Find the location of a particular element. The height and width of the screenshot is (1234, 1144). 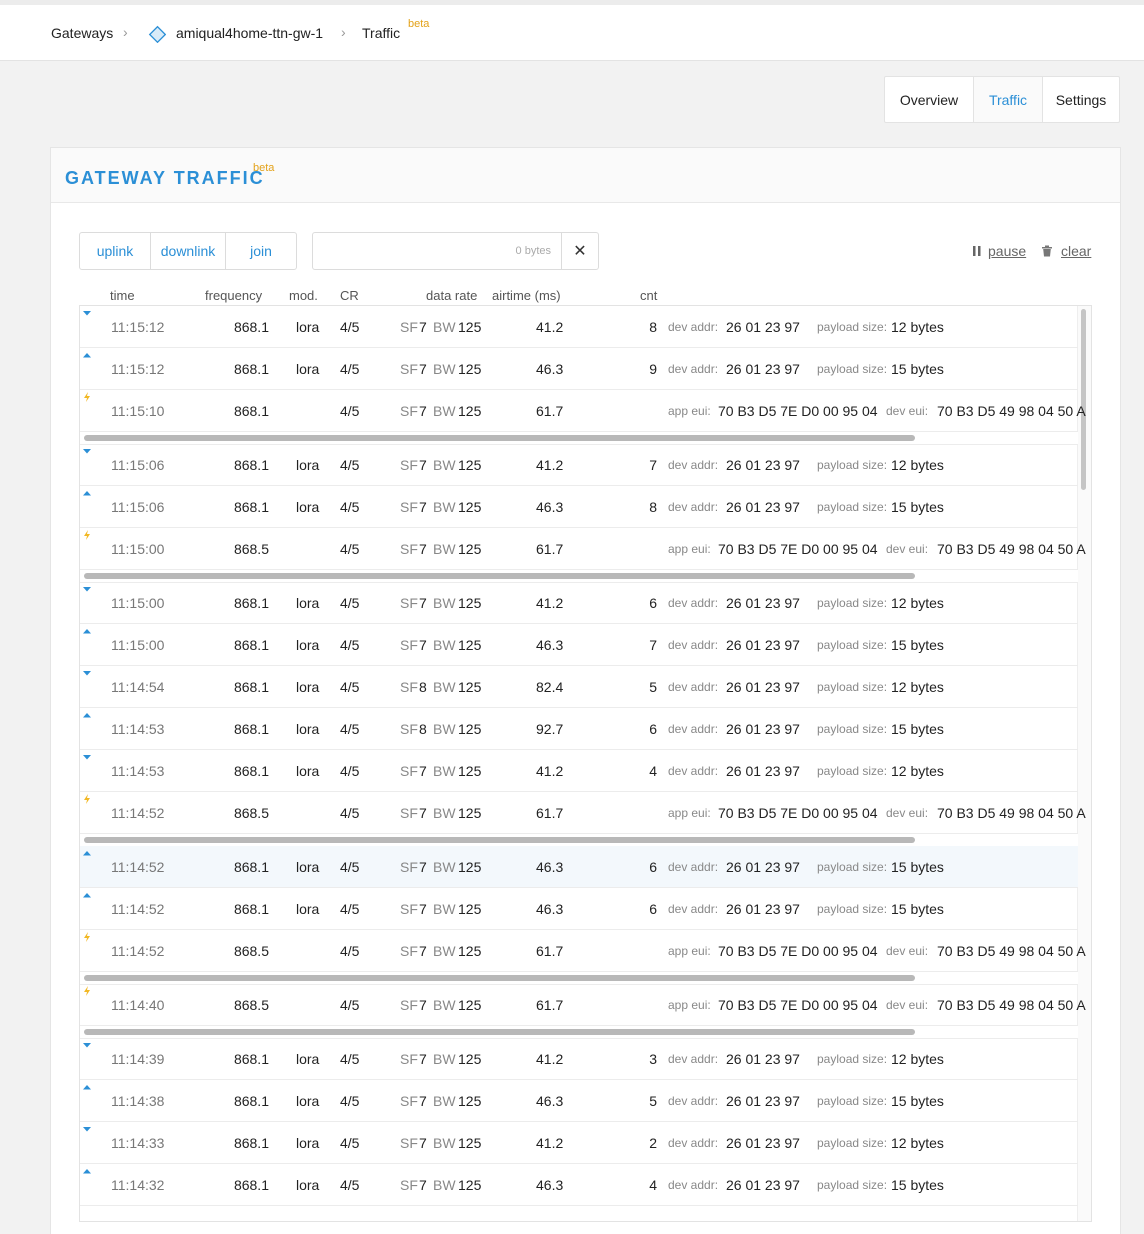

tab-overview: Overview is located at coordinates (929, 99).